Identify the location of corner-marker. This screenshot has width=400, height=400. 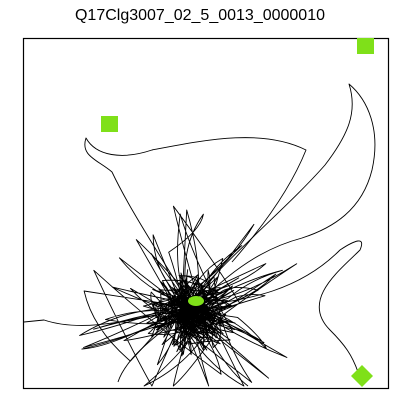
(365, 46).